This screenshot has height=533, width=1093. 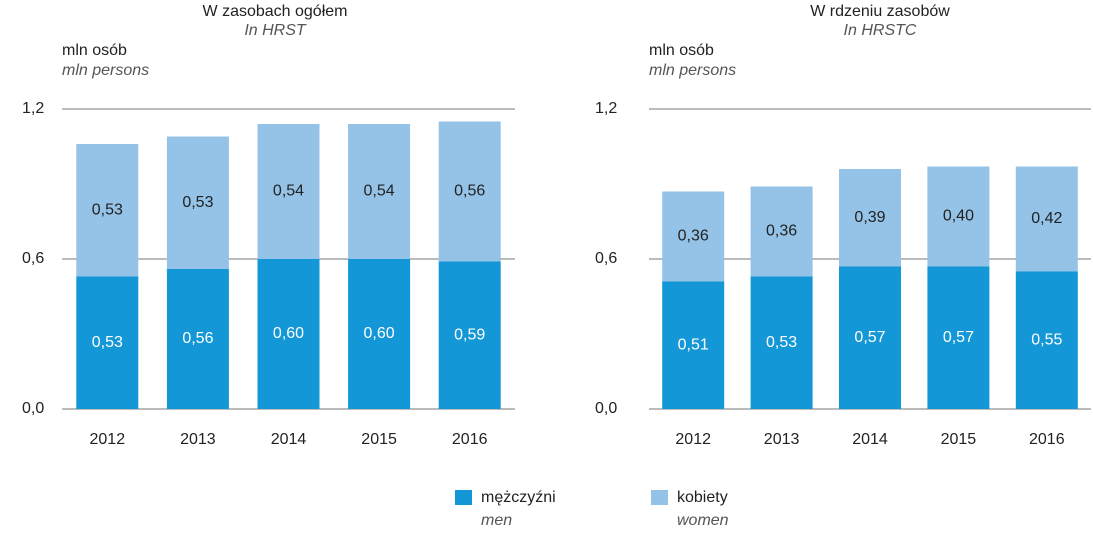 I want to click on value-label: 0,40, so click(x=958, y=216).